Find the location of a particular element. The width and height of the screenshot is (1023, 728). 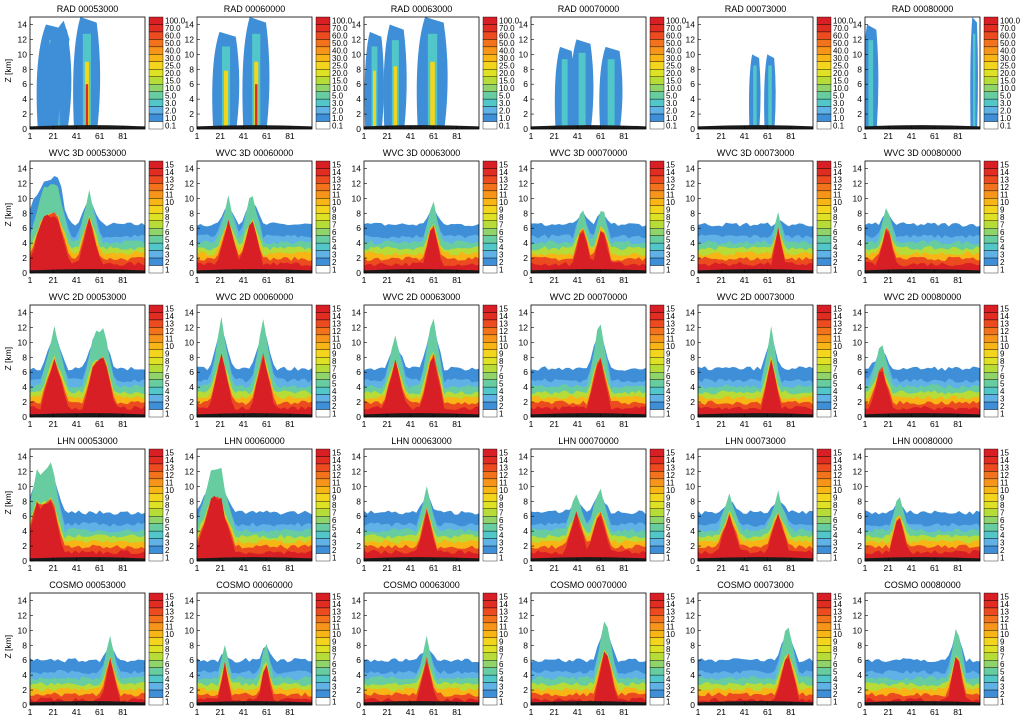

panel-title: WVC 2D 00080000 is located at coordinates (923, 297).